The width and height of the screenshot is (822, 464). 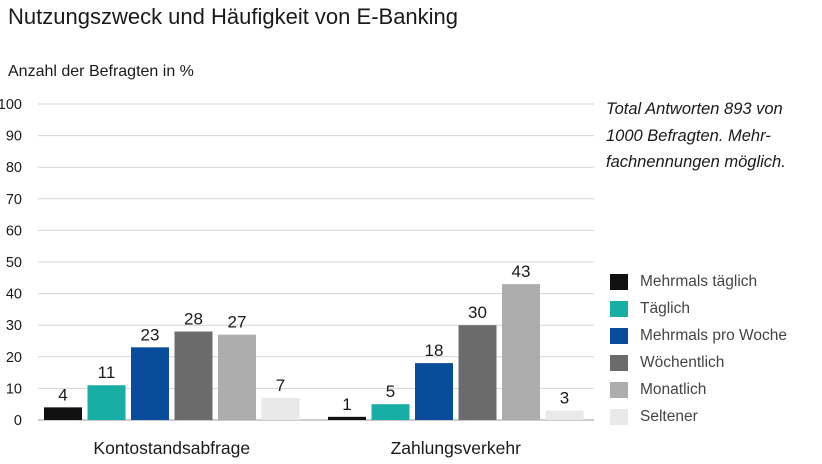 What do you see at coordinates (101, 71) in the screenshot?
I see `y-axis-label: Anzahl der Befragten in %` at bounding box center [101, 71].